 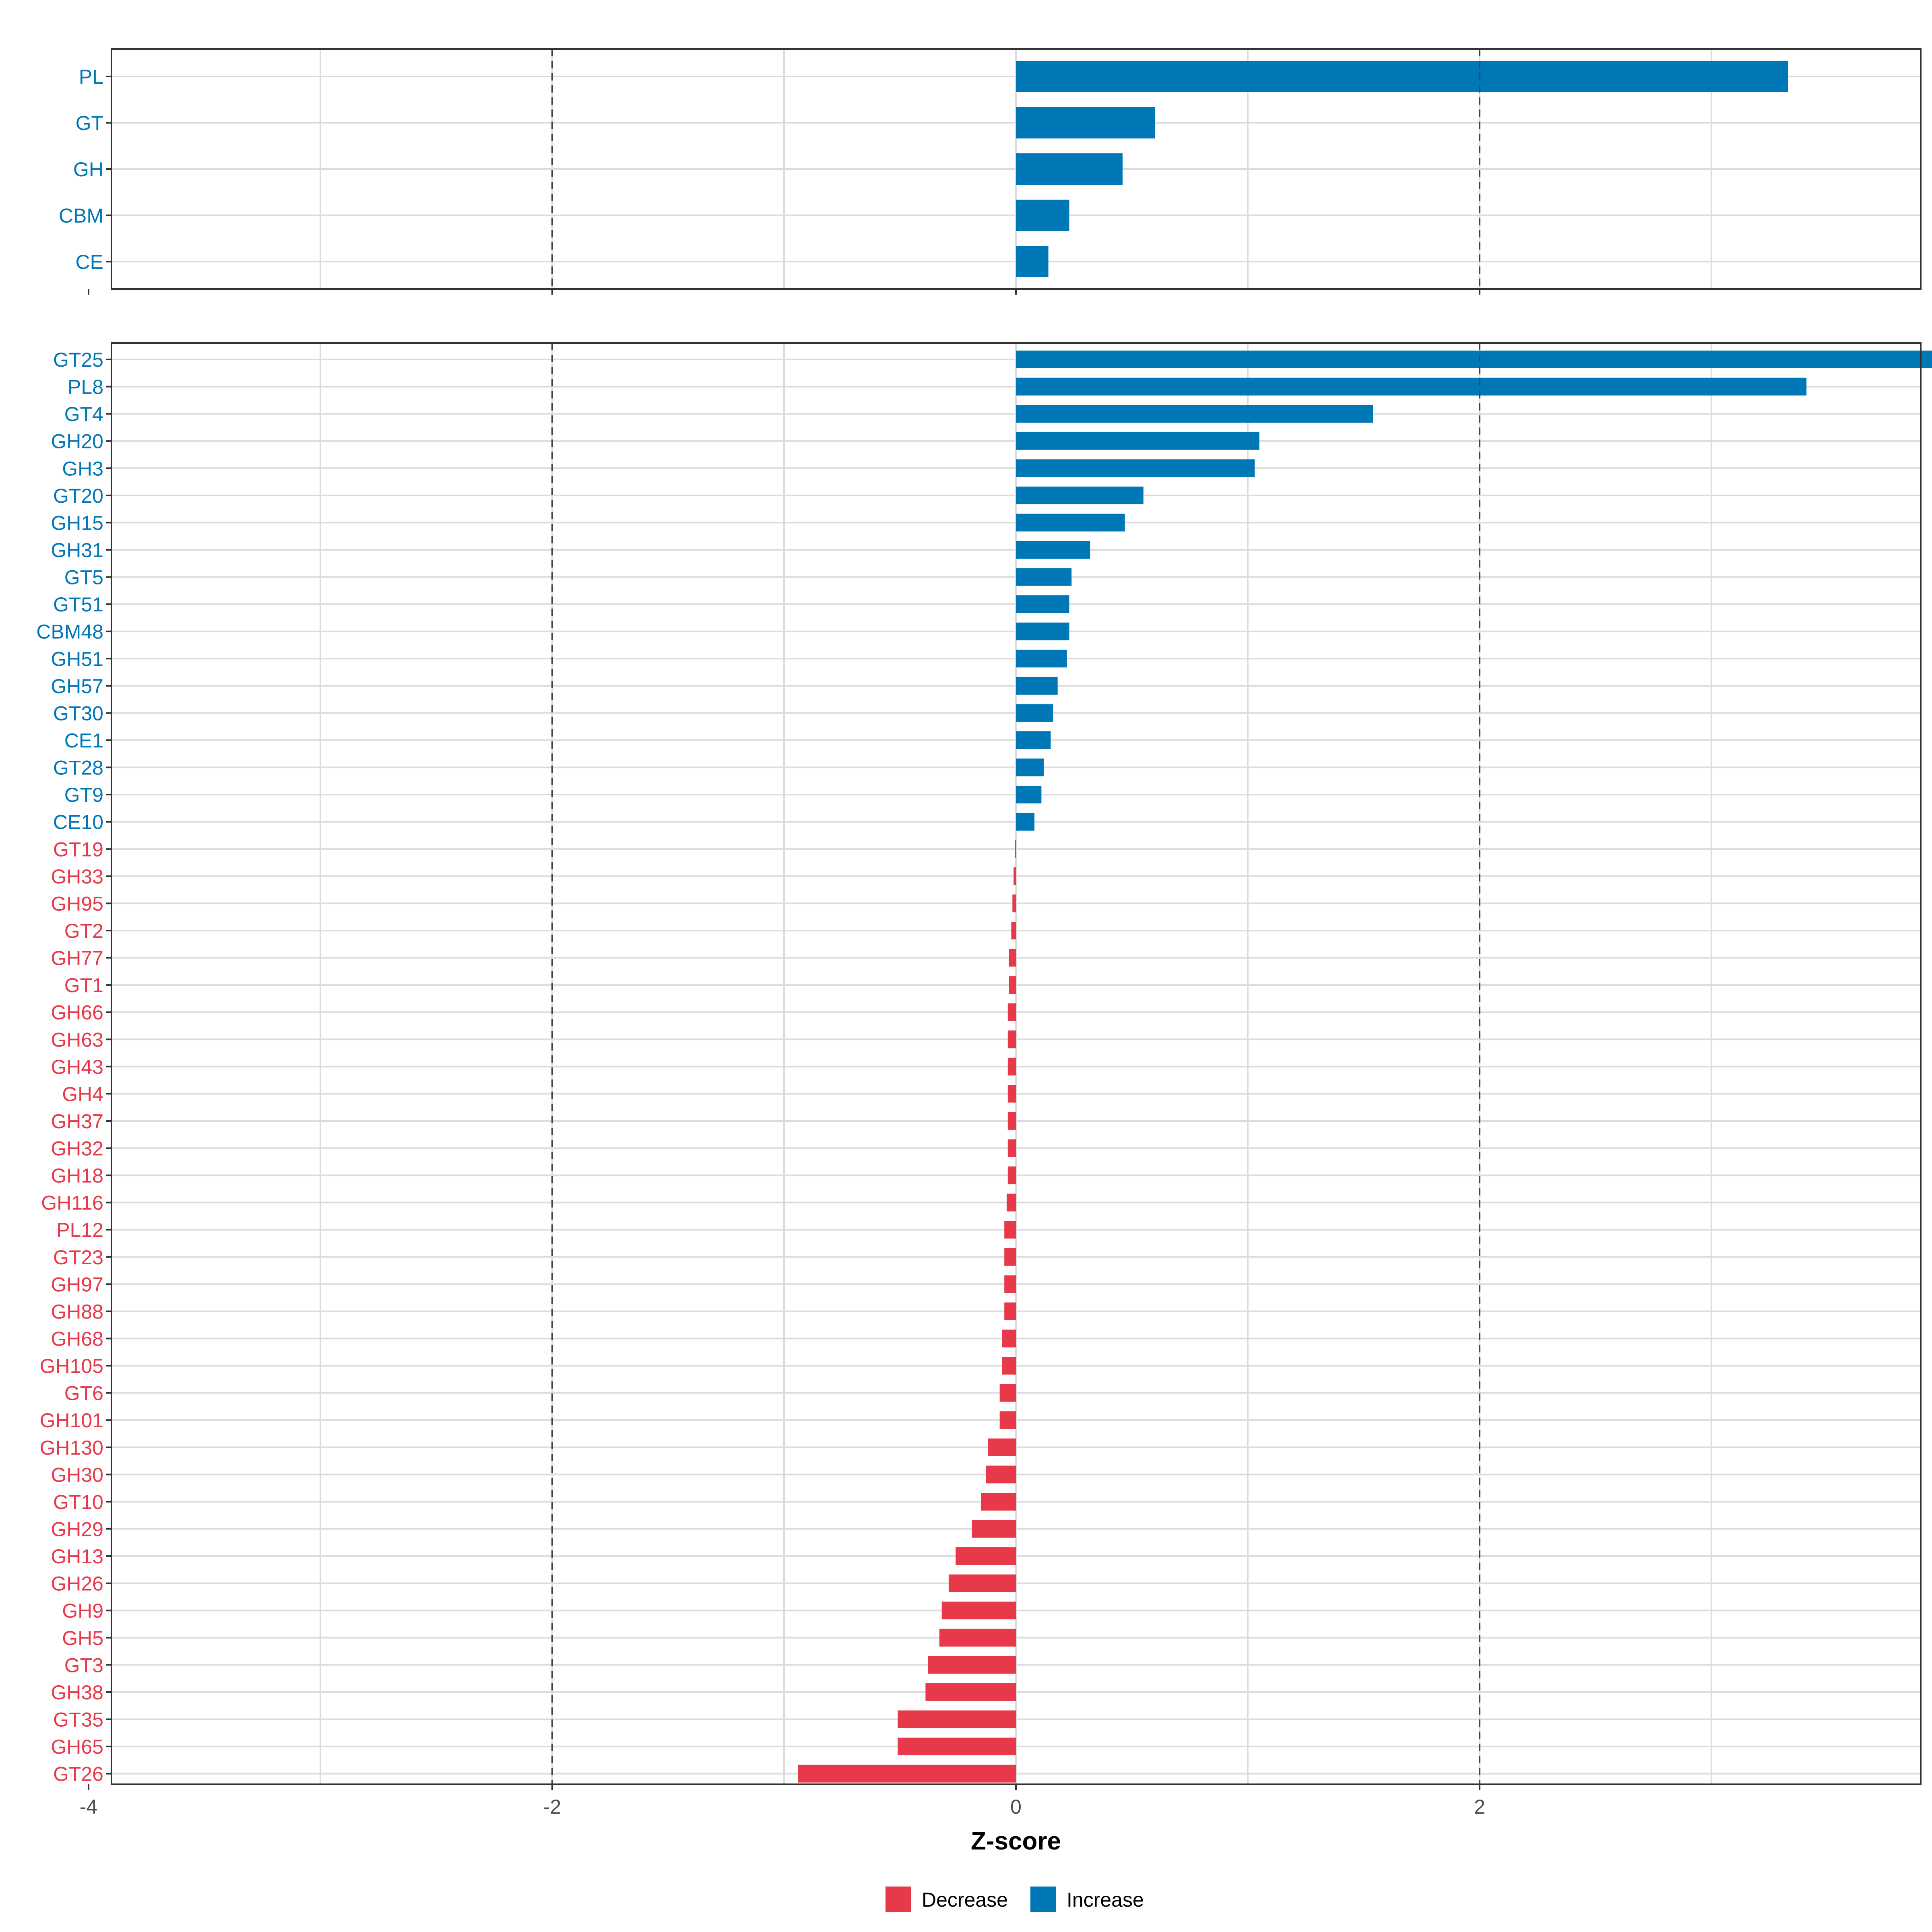 I want to click on legend-swatch-decrease, so click(x=898, y=1899).